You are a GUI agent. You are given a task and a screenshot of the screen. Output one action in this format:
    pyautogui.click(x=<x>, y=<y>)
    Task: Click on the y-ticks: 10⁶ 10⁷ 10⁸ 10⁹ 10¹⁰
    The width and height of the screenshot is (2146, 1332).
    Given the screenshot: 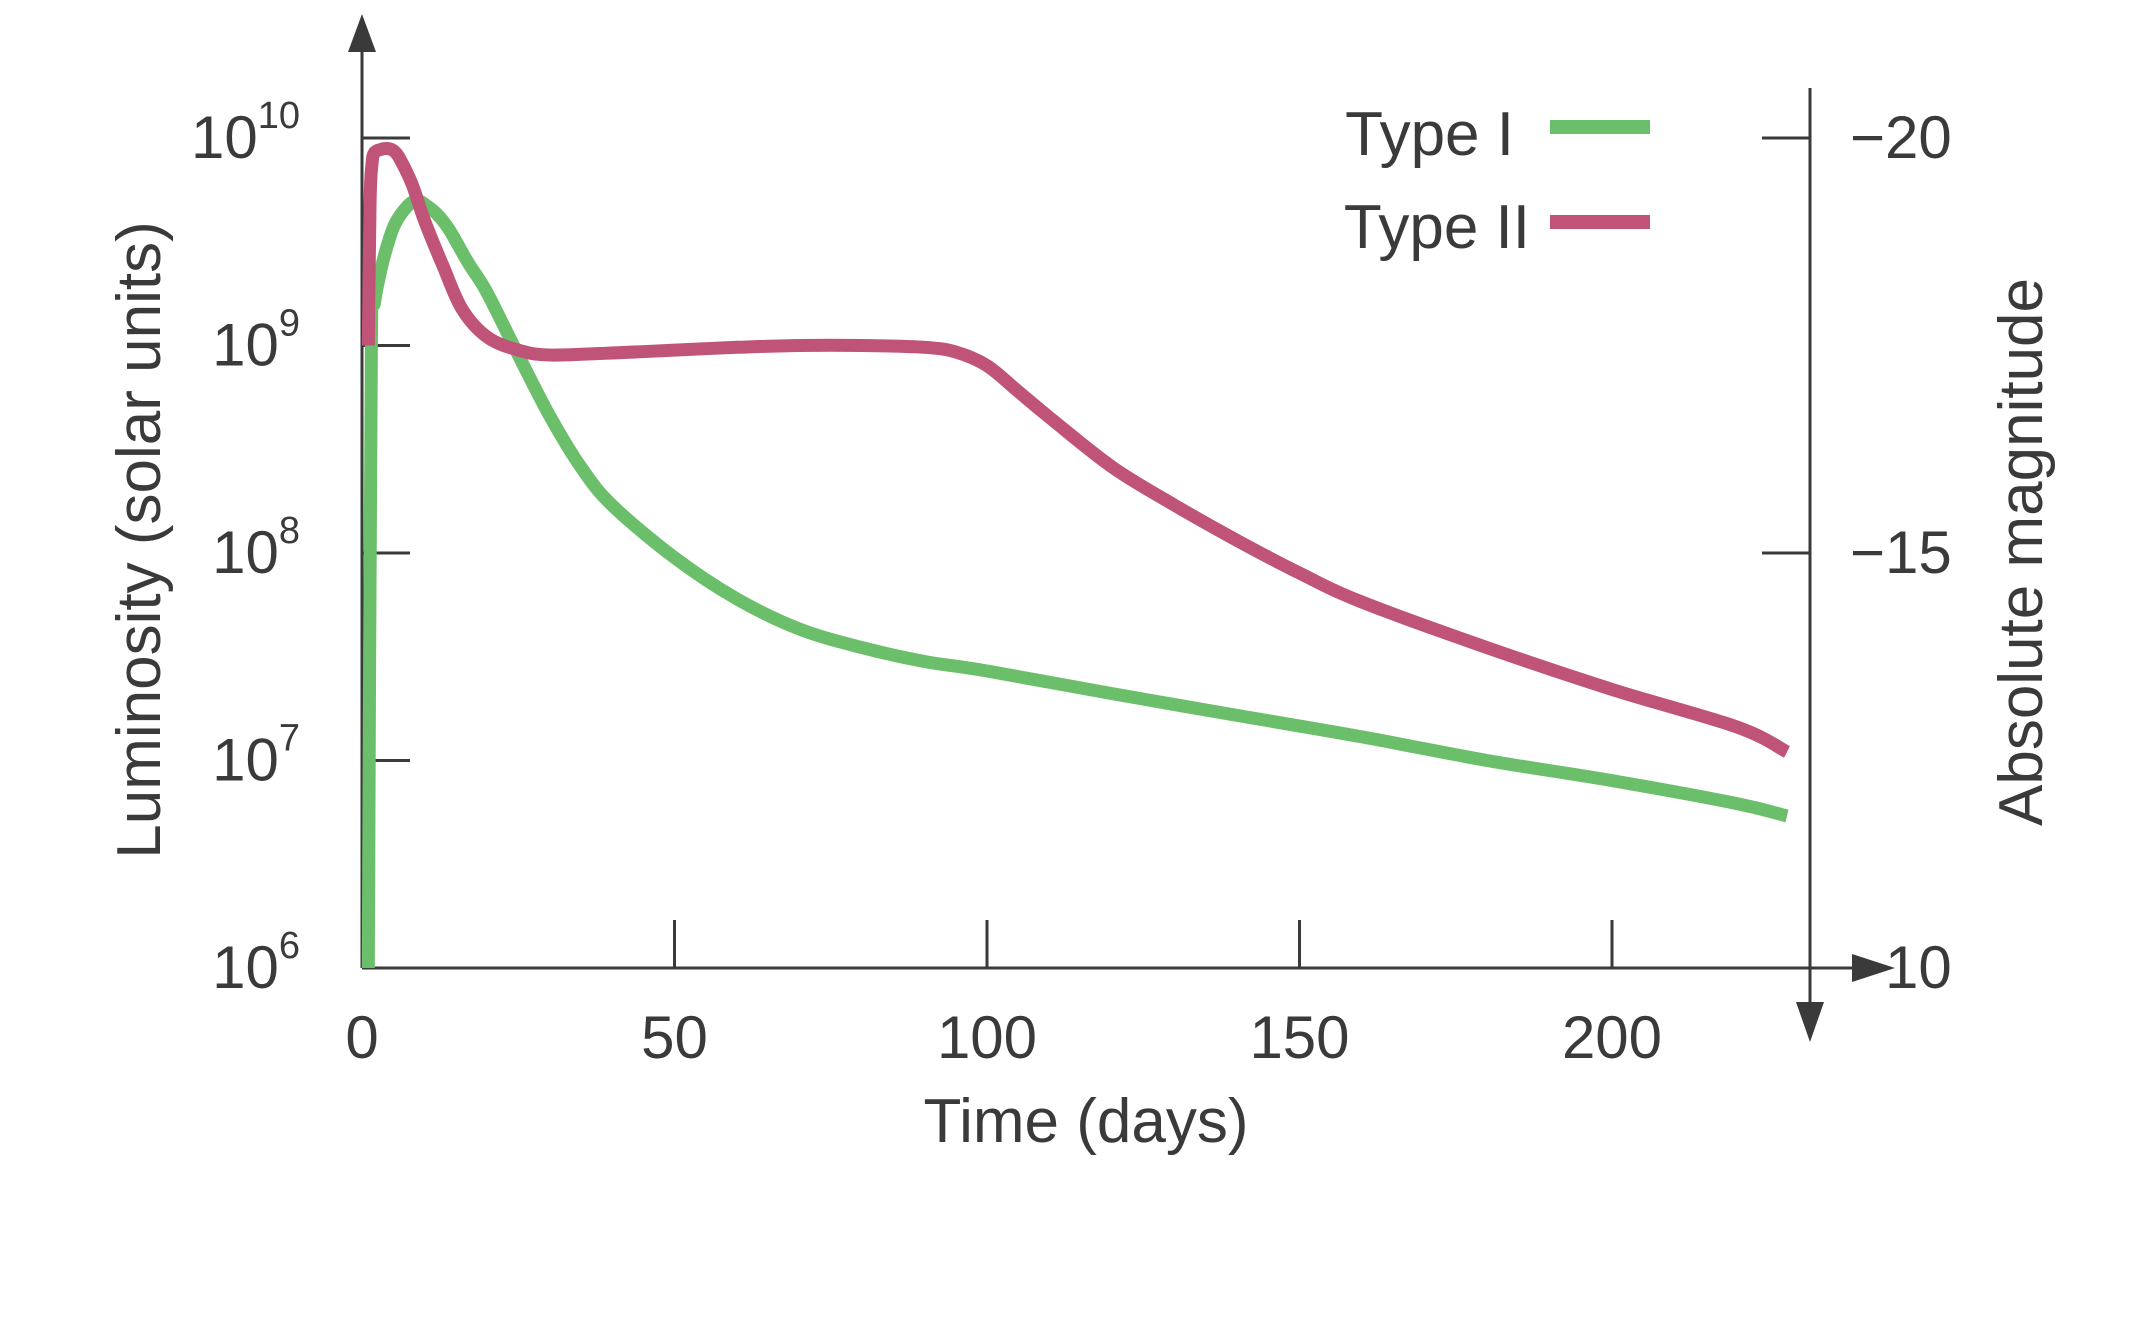 What is the action you would take?
    pyautogui.click(x=300, y=548)
    